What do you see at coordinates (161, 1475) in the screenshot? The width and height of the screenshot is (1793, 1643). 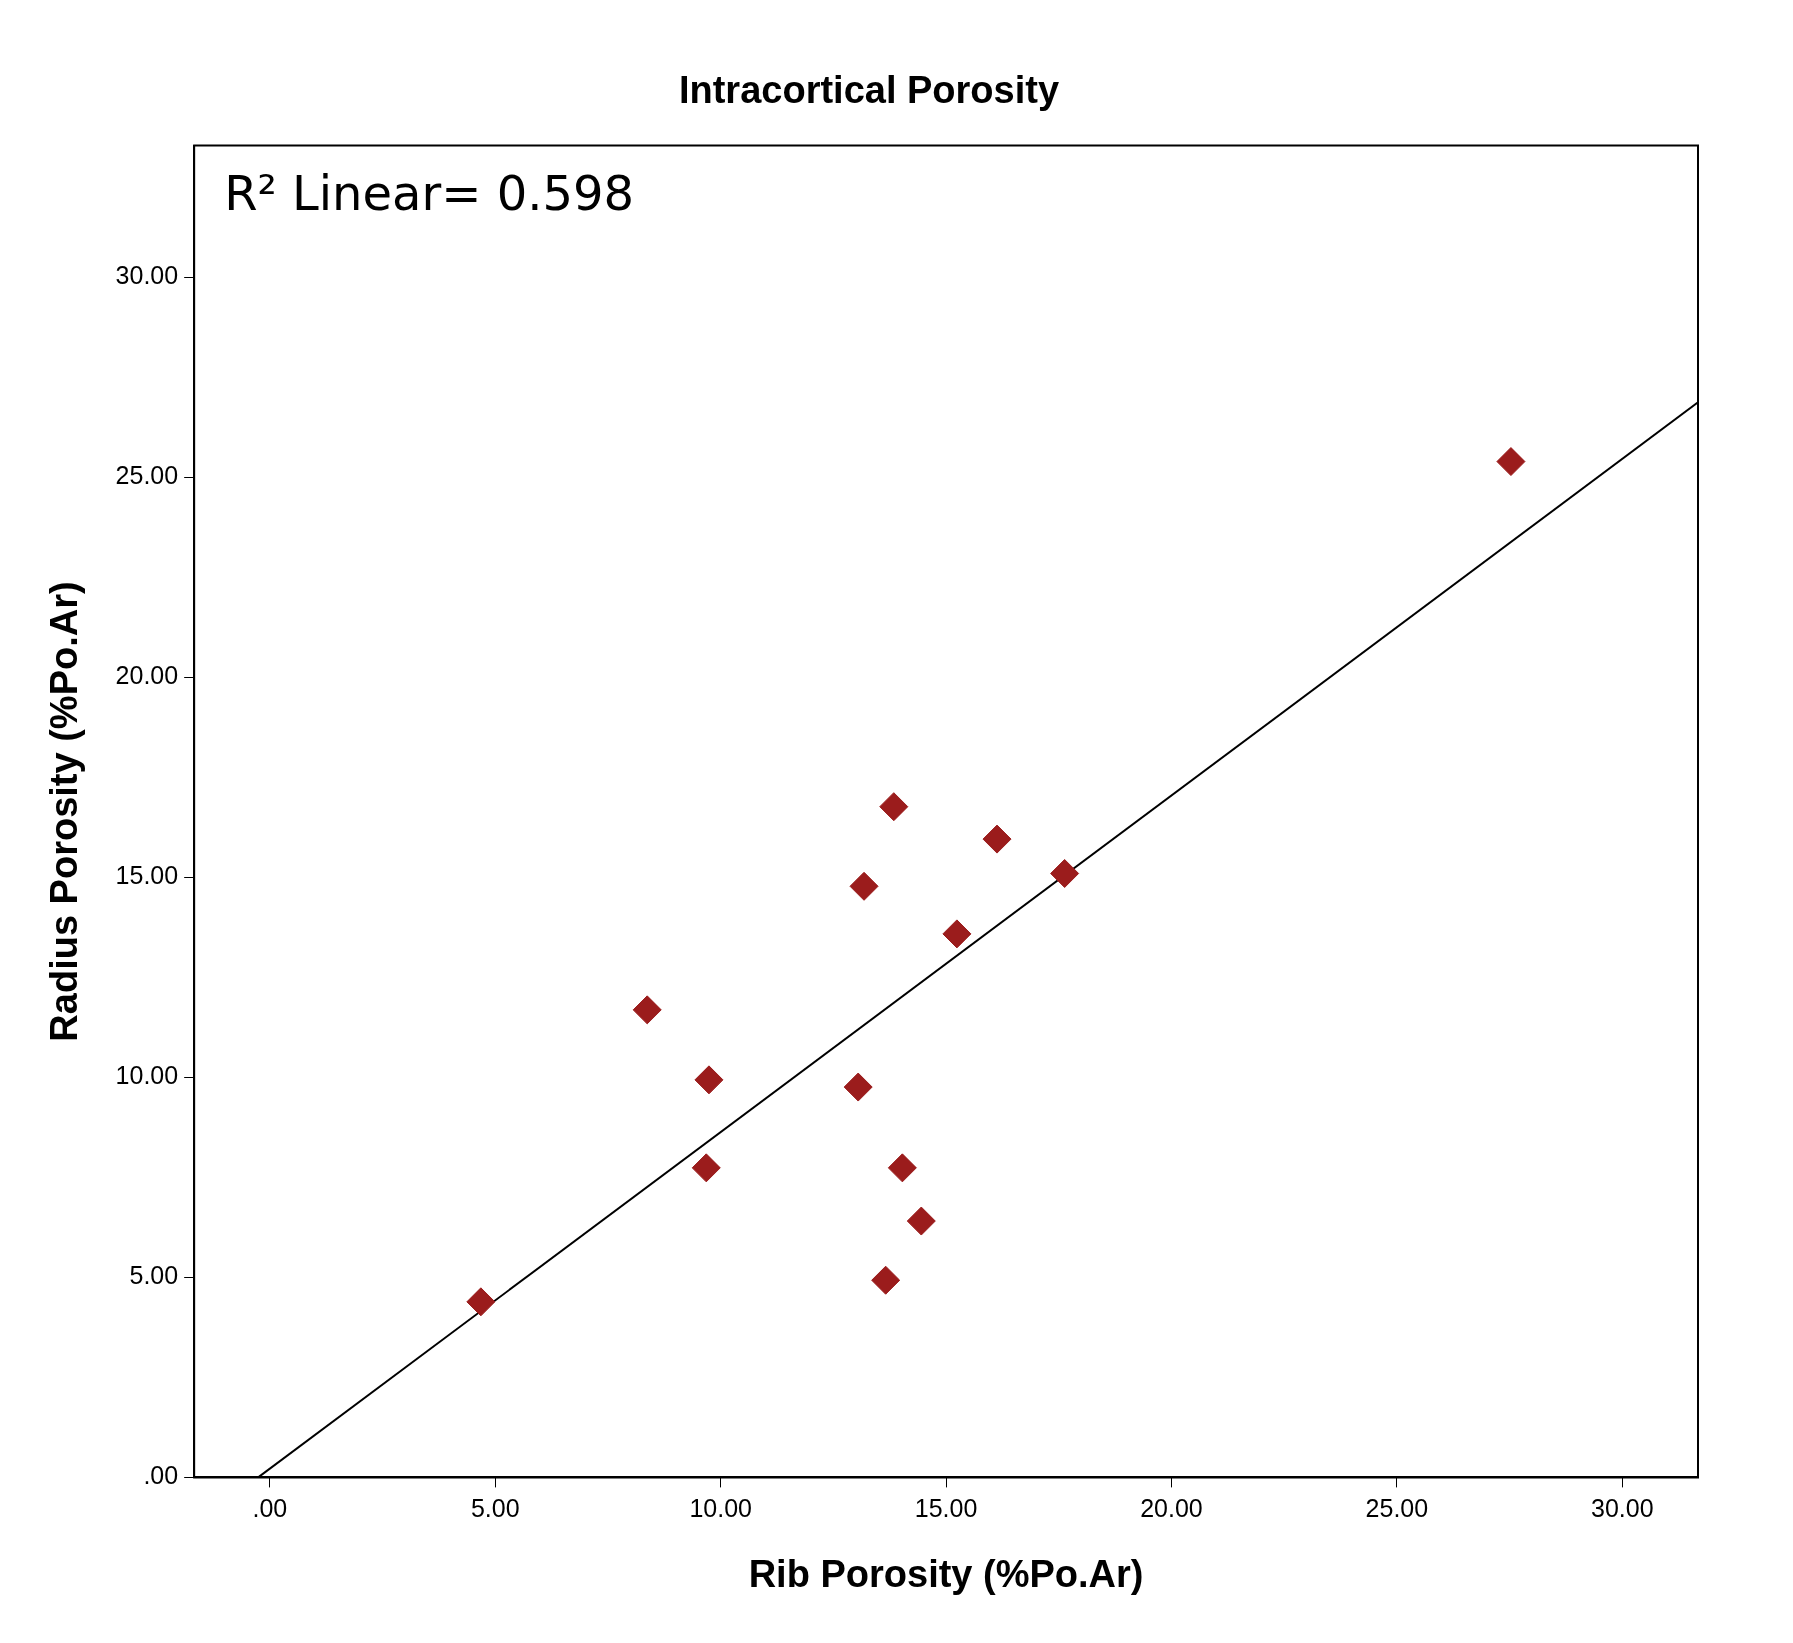 I see `y-tick-label: .00` at bounding box center [161, 1475].